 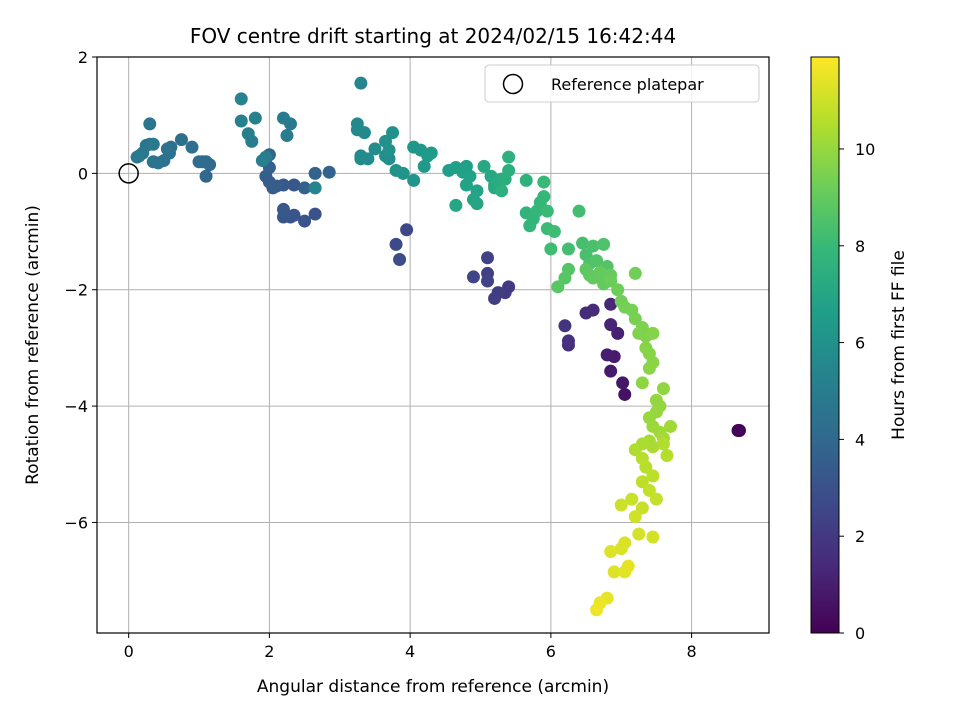 What do you see at coordinates (825, 345) in the screenshot?
I see `colorbar-gradient` at bounding box center [825, 345].